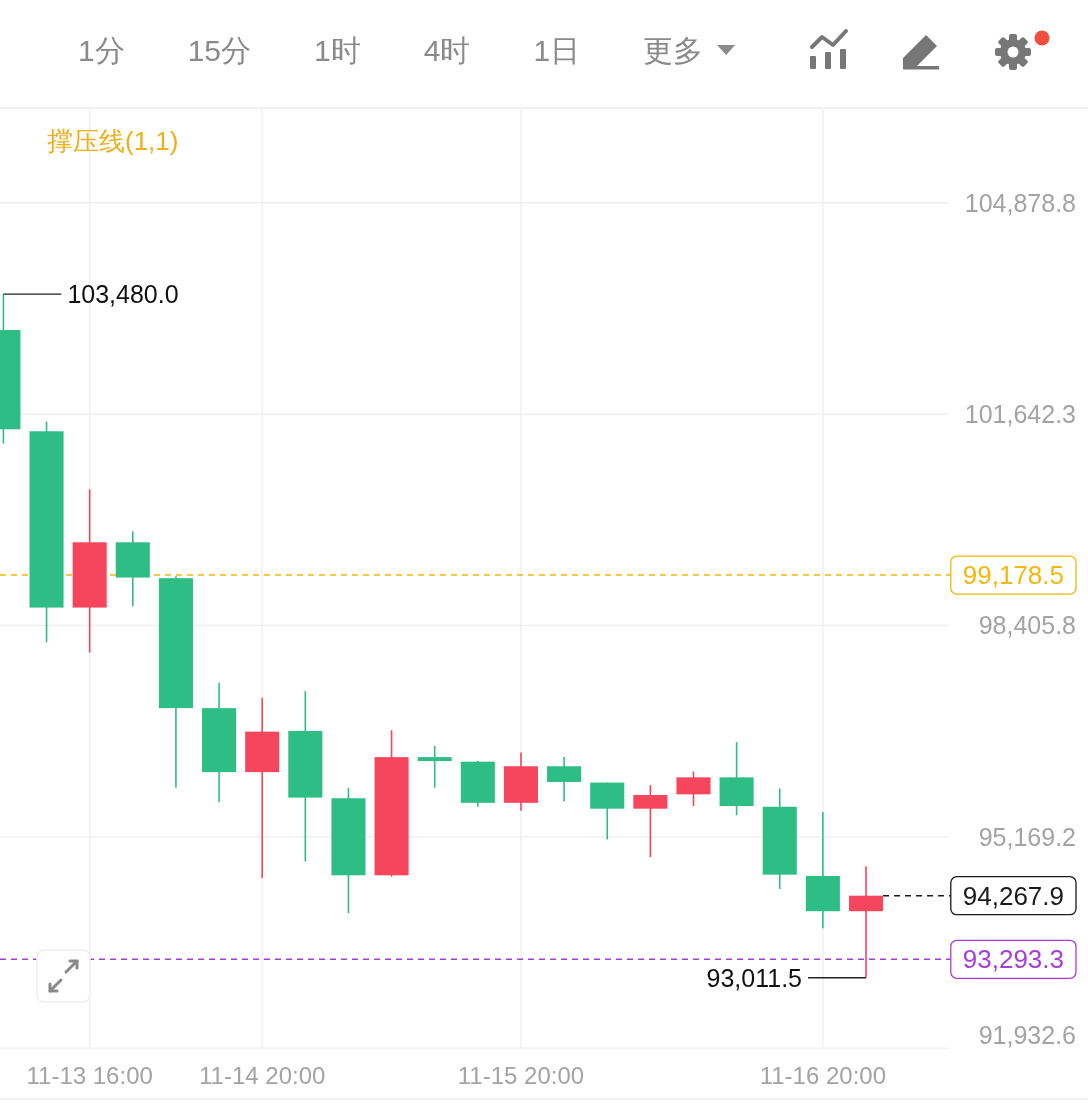 The width and height of the screenshot is (1088, 1109). Describe the element at coordinates (1027, 836) in the screenshot. I see `y-tick-label: 95,169.2` at that location.